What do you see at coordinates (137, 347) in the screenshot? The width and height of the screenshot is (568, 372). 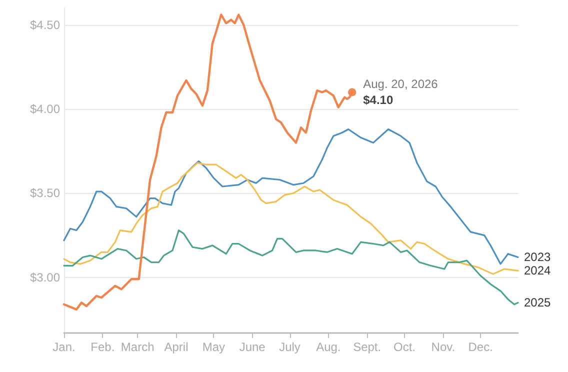 I see `x-tick-label: March` at bounding box center [137, 347].